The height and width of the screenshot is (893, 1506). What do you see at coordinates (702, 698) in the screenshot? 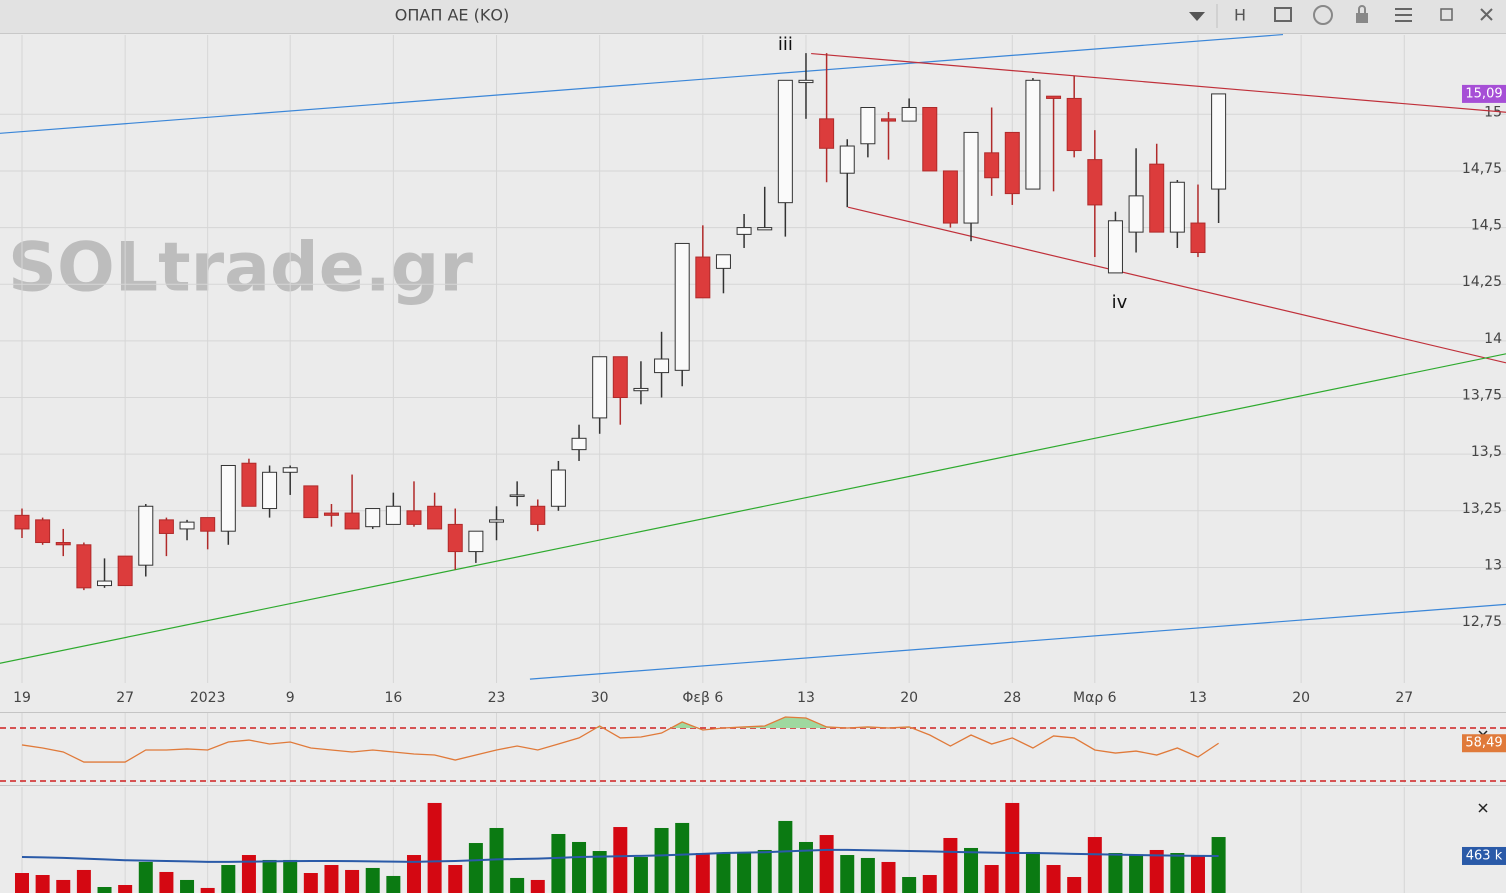
I see `x-tick-label: Φεβ 6` at bounding box center [702, 698].